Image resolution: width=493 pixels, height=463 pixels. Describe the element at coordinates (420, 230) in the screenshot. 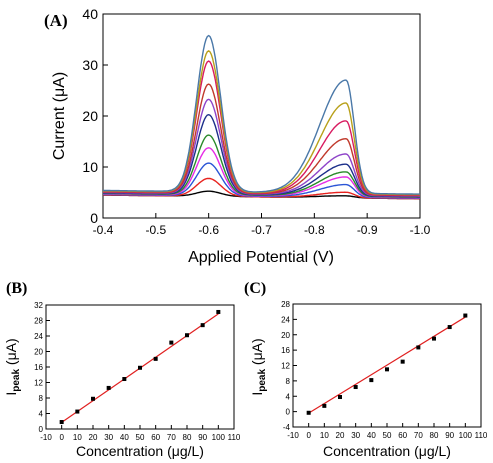

I see `panel-a-x-tick-label: -1.0` at that location.